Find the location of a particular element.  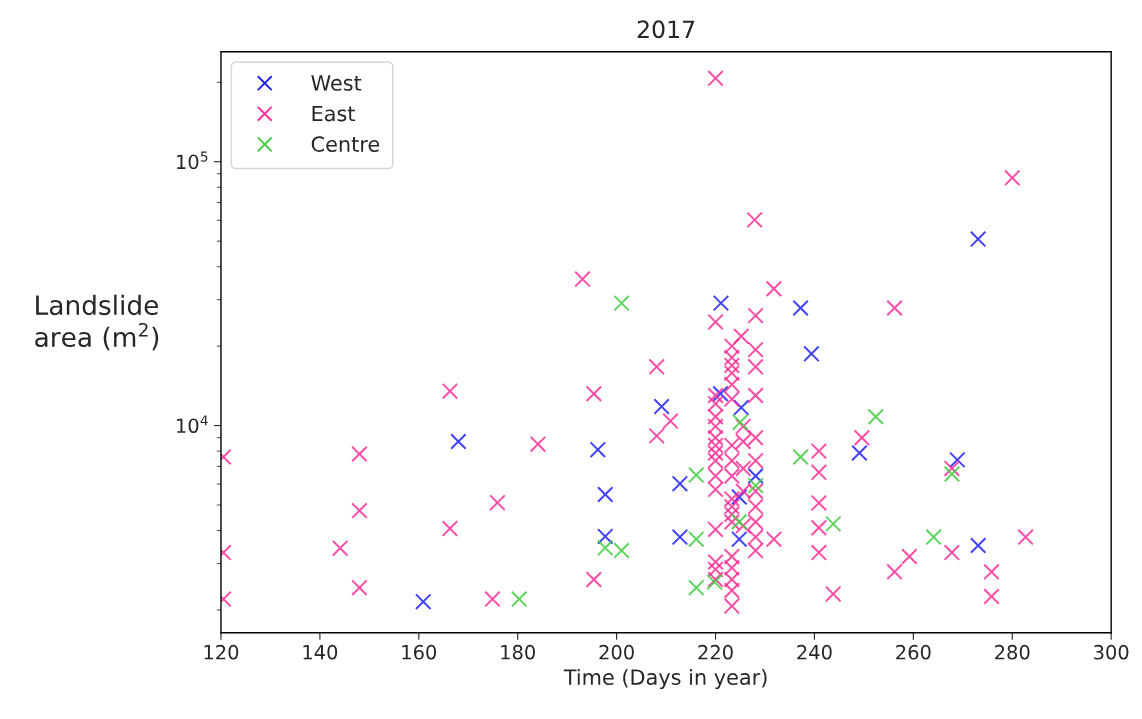

x-tick-label: 180 is located at coordinates (518, 652).